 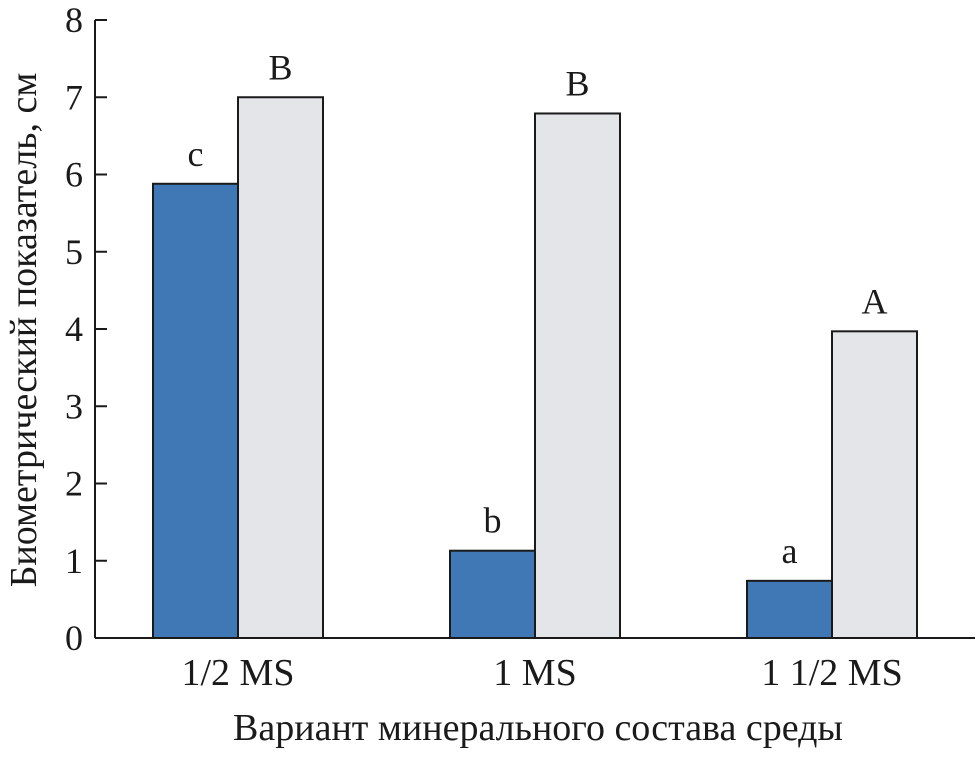 What do you see at coordinates (538, 728) in the screenshot?
I see `x-axis-title: Вариант минерального состава среды` at bounding box center [538, 728].